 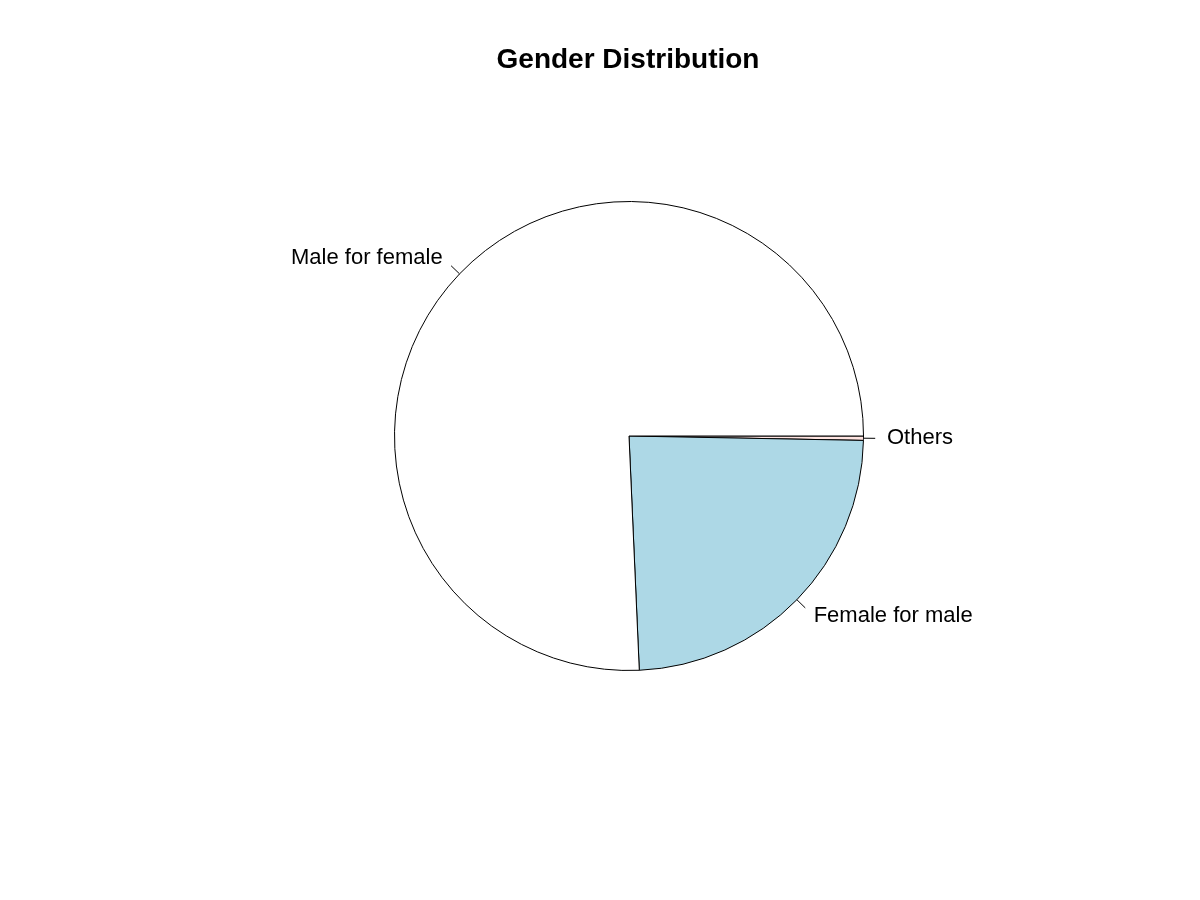 What do you see at coordinates (367, 256) in the screenshot?
I see `slice-label: Male for female` at bounding box center [367, 256].